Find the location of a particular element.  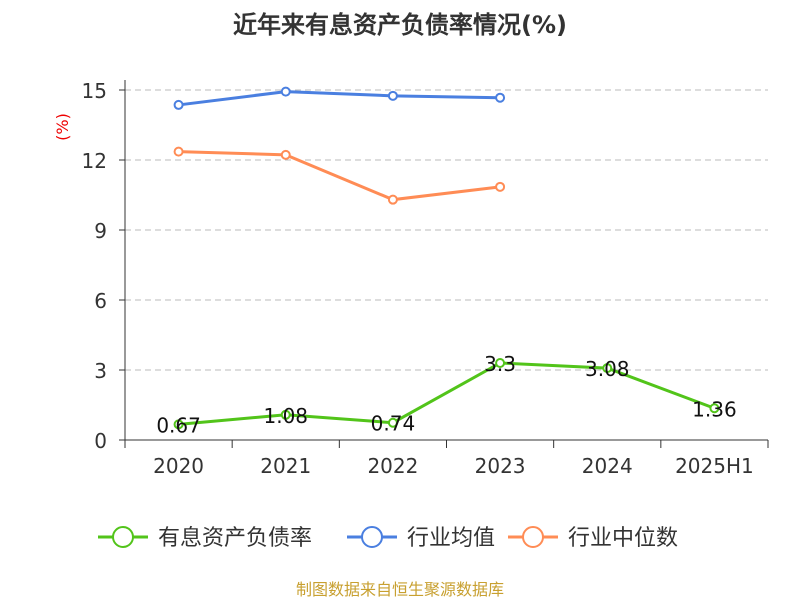

source-note: 制图数据来自恒生聚源数据库 is located at coordinates (400, 589).